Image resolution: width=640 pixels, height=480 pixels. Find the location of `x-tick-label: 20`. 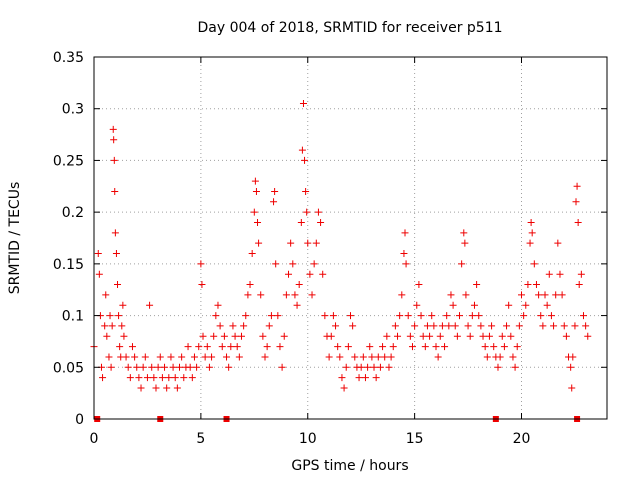

x-tick-label: 20 is located at coordinates (522, 439).